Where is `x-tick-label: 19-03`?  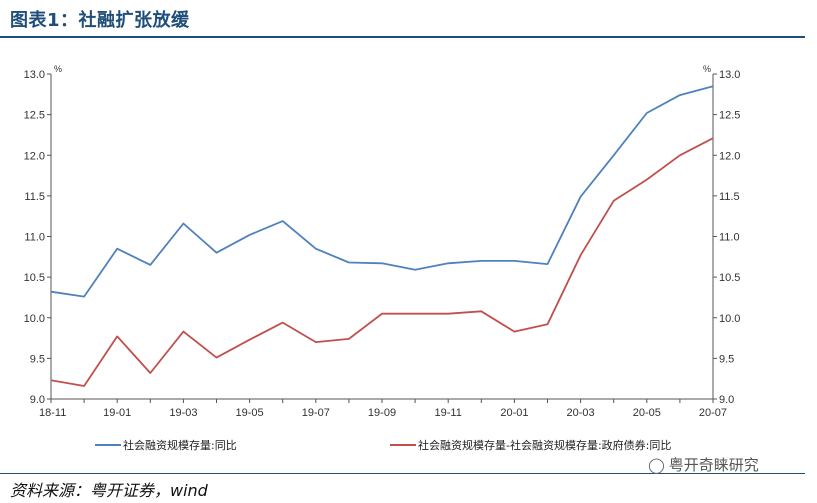 x-tick-label: 19-03 is located at coordinates (183, 413).